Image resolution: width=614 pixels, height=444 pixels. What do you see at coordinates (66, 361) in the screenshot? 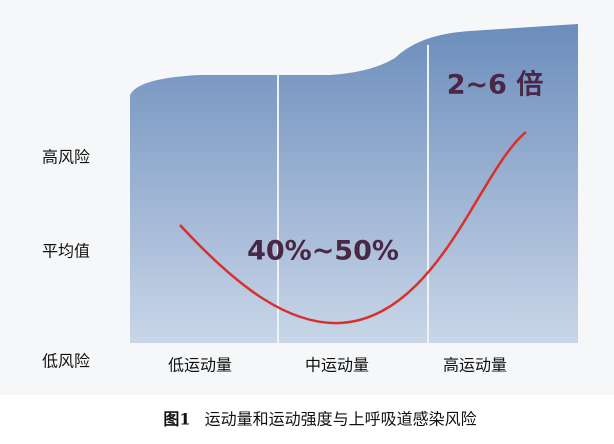
I see `y-label: 低风险` at bounding box center [66, 361].